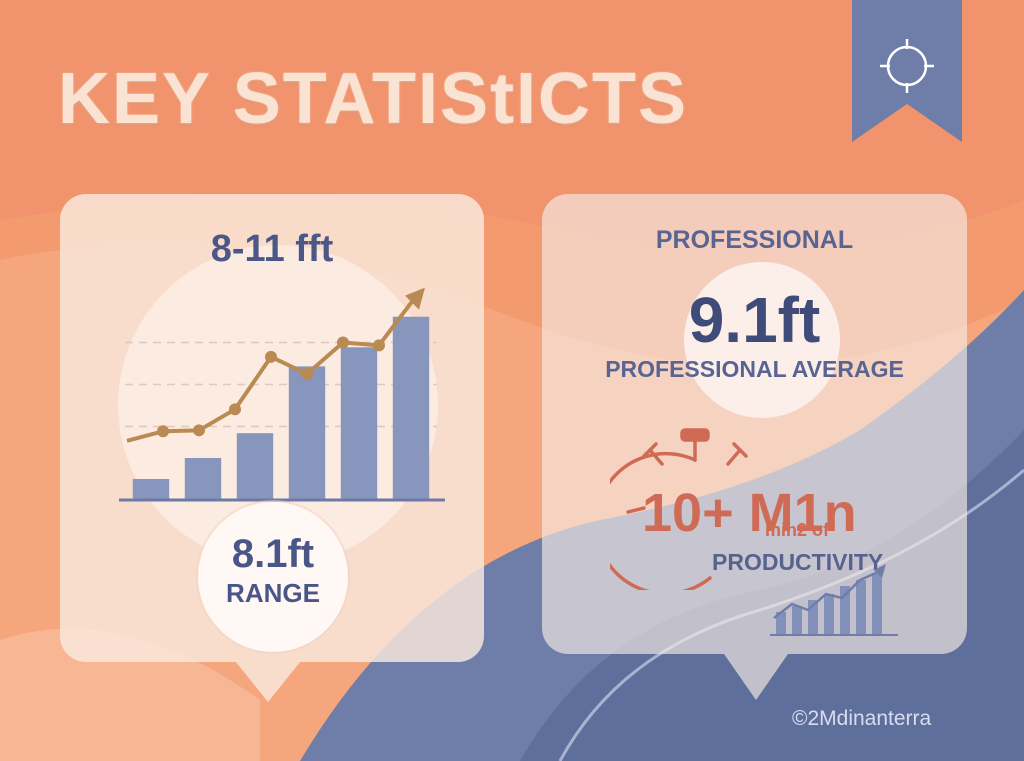 This screenshot has width=1024, height=761. Describe the element at coordinates (907, 66) in the screenshot. I see `crosshair-icon` at that location.